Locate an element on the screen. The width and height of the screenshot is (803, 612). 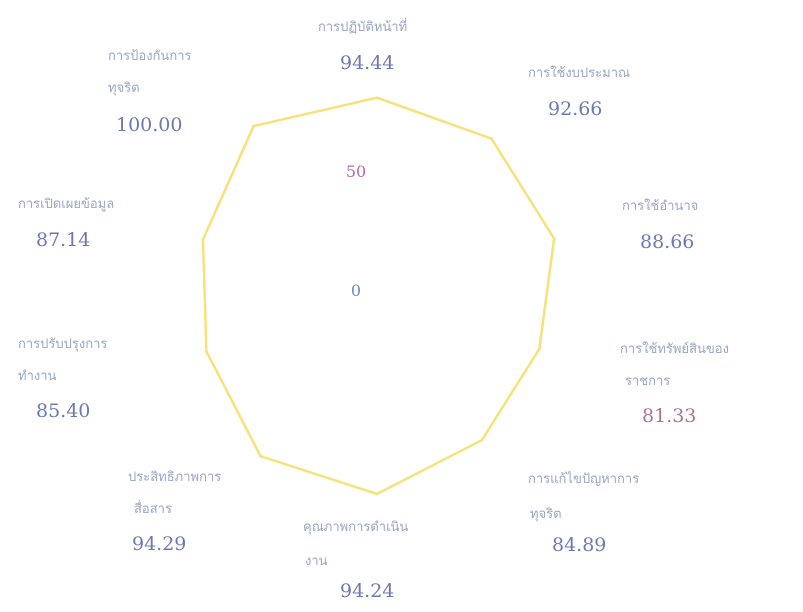
data-label: 81.33 is located at coordinates (669, 416).